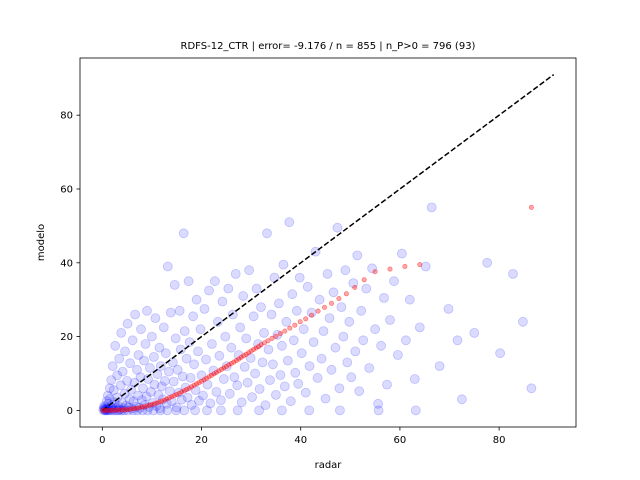 This screenshot has width=640, height=480. I want to click on x-tick-label: 40, so click(300, 440).